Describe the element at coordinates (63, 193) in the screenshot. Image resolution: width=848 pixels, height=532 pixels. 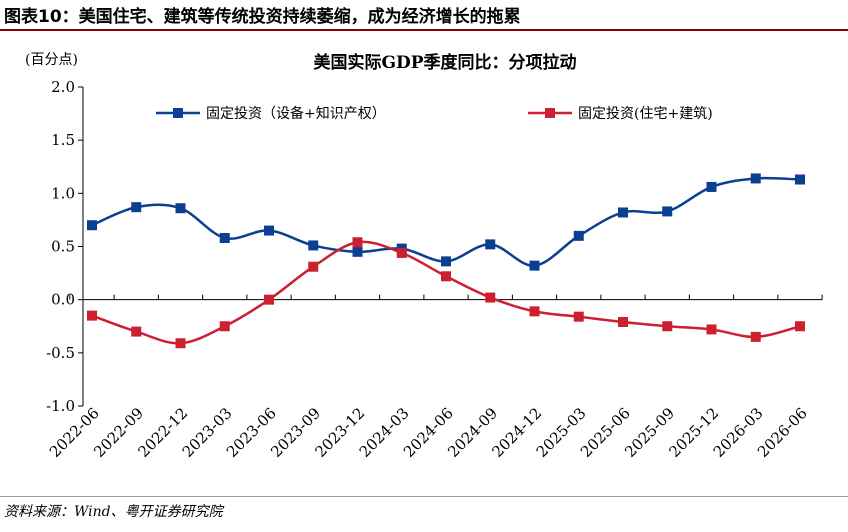
I see `y-tick-label: 1.0` at that location.